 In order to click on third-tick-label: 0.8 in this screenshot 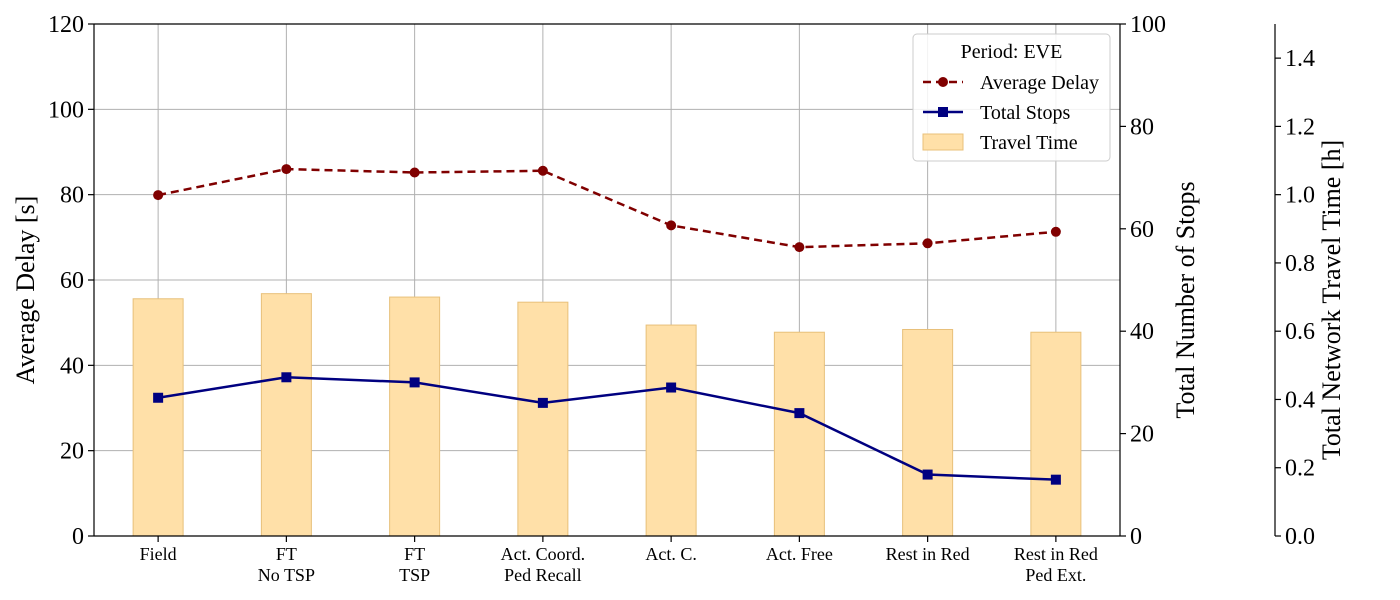, I will do `click(1300, 264)`.